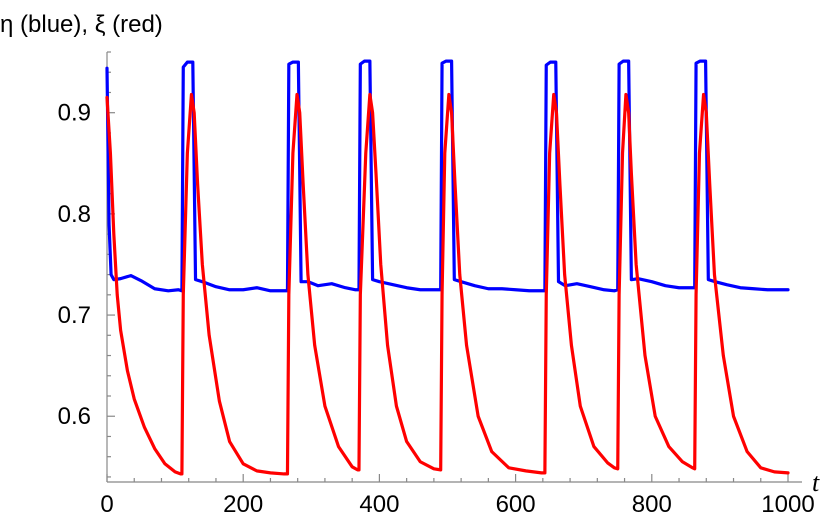 The height and width of the screenshot is (532, 830). What do you see at coordinates (81, 24) in the screenshot?
I see `y-axis-label: η (blue), ξ (red)` at bounding box center [81, 24].